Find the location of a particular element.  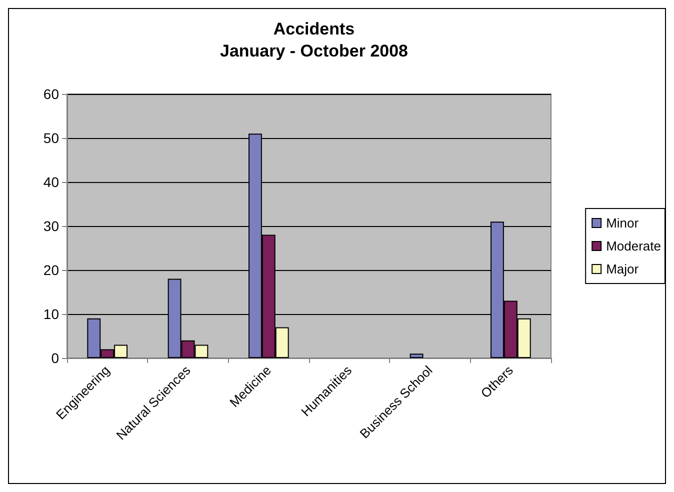

legend-label: Minor is located at coordinates (623, 223).